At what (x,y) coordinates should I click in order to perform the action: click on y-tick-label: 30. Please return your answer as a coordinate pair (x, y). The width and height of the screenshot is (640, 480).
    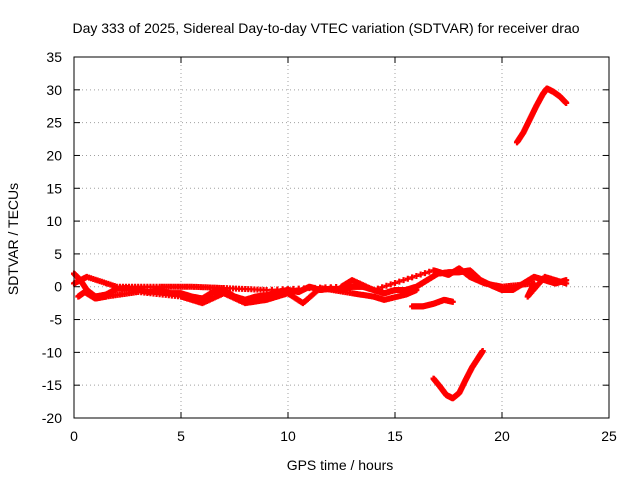
    Looking at the image, I should click on (54, 90).